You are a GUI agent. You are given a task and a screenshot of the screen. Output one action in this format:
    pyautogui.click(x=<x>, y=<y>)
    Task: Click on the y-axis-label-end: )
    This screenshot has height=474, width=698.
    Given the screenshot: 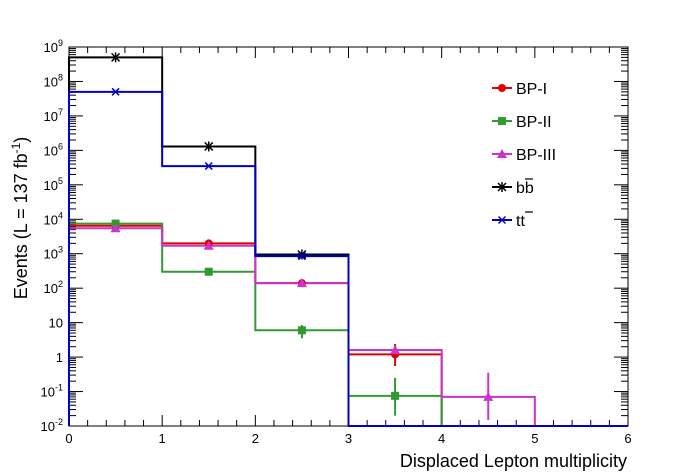 What is the action you would take?
    pyautogui.click(x=21, y=140)
    